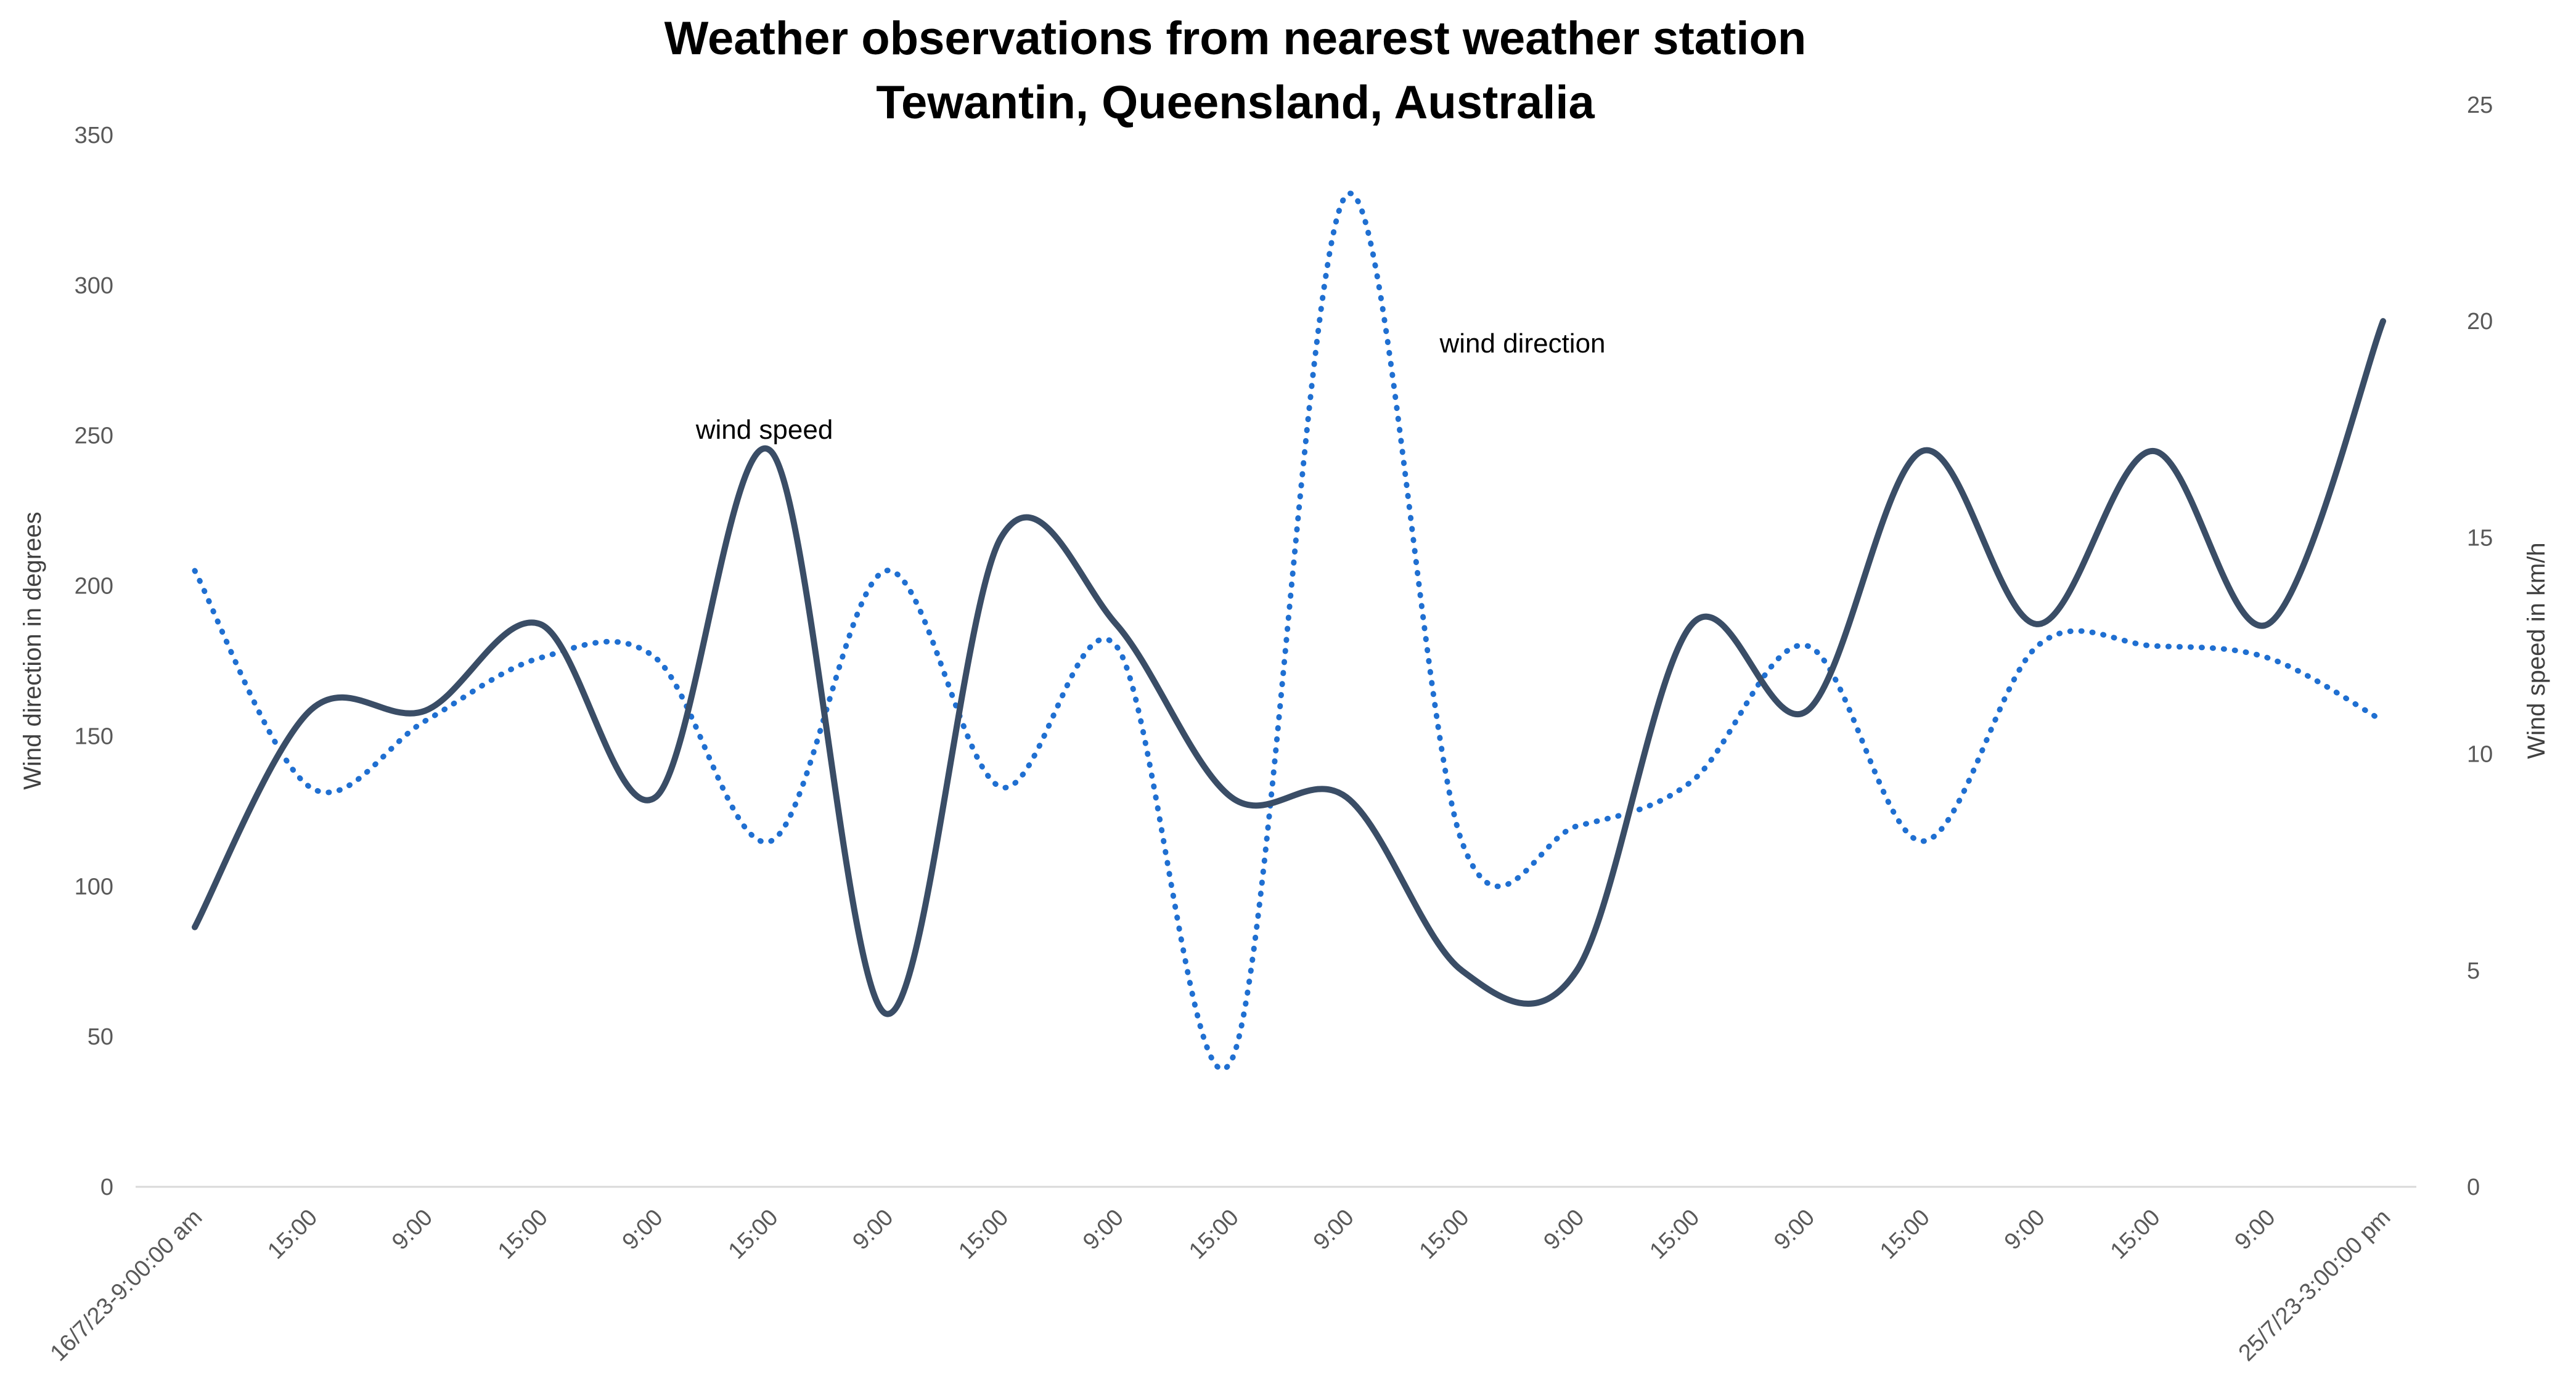 Image resolution: width=2576 pixels, height=1392 pixels. What do you see at coordinates (2480, 322) in the screenshot?
I see `right-tick-label: 20` at bounding box center [2480, 322].